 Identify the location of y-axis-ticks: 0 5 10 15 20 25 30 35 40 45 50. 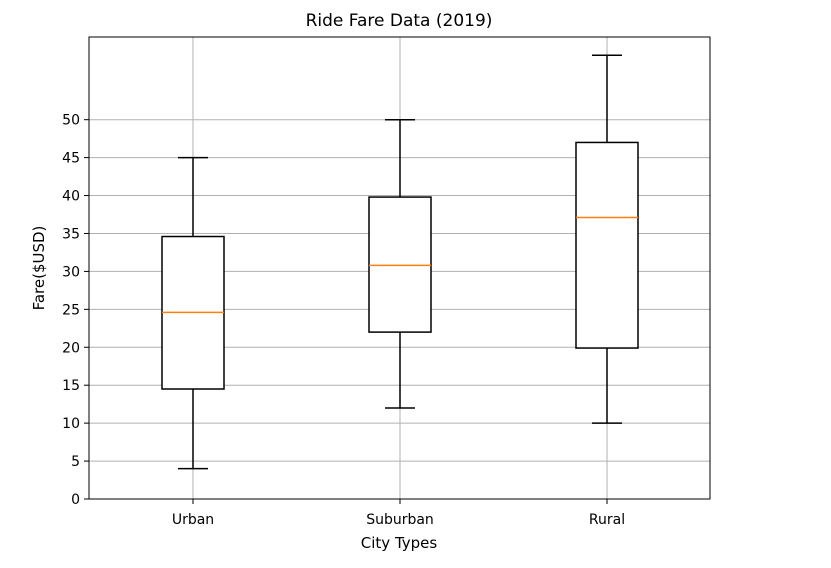
(75, 310).